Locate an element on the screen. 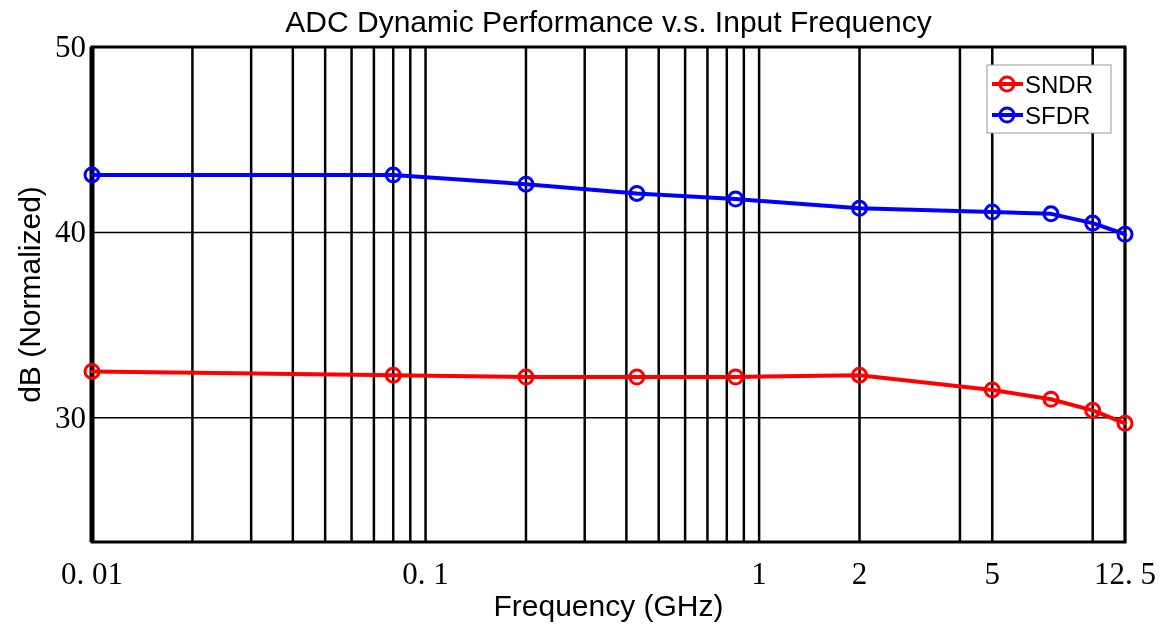  y-tick-label: 30 is located at coordinates (70, 417).